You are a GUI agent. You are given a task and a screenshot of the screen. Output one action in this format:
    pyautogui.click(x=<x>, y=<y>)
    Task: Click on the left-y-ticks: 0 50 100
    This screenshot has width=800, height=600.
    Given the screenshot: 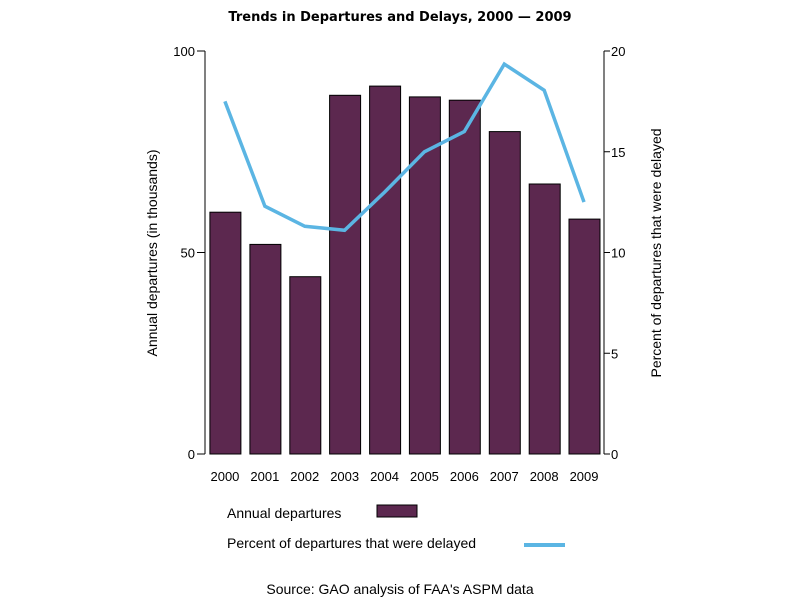 What is the action you would take?
    pyautogui.click(x=189, y=253)
    